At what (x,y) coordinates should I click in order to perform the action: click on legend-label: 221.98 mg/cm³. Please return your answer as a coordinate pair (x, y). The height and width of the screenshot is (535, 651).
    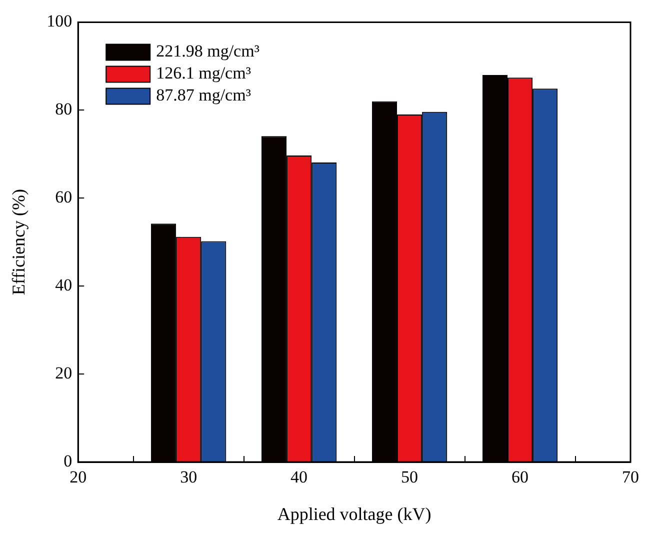
    Looking at the image, I should click on (208, 51).